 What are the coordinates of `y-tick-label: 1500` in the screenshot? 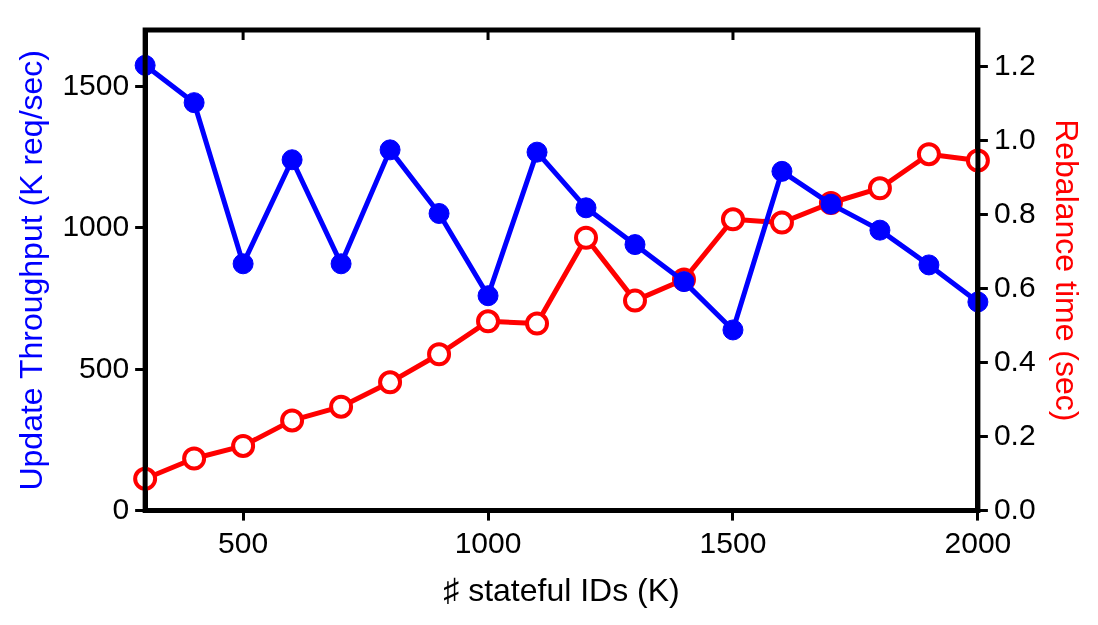 It's located at (96, 84).